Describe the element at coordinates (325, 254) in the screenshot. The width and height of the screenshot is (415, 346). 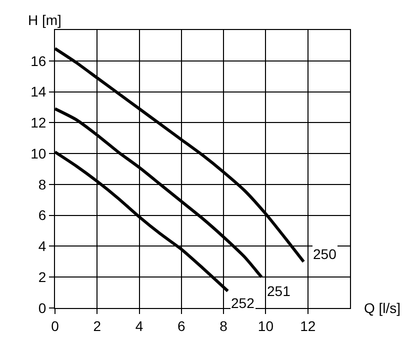
I see `series-label: 250` at that location.